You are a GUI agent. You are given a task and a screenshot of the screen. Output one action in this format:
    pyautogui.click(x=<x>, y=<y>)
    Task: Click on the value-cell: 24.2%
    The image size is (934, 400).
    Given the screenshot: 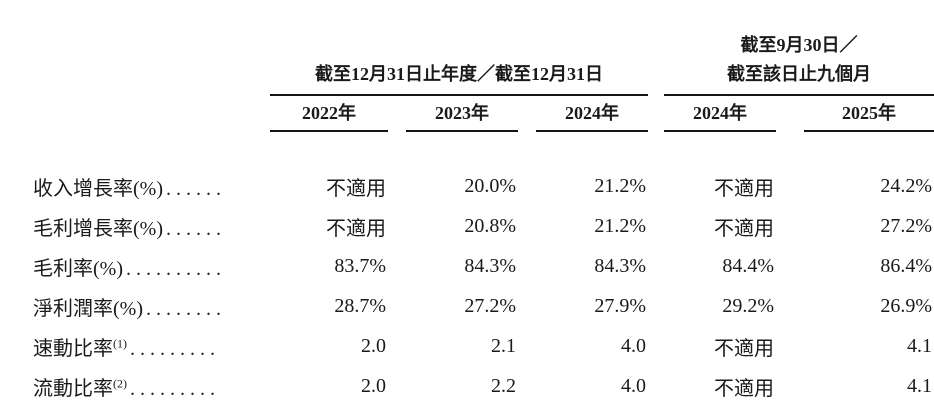 What is the action you would take?
    pyautogui.click(x=906, y=185)
    